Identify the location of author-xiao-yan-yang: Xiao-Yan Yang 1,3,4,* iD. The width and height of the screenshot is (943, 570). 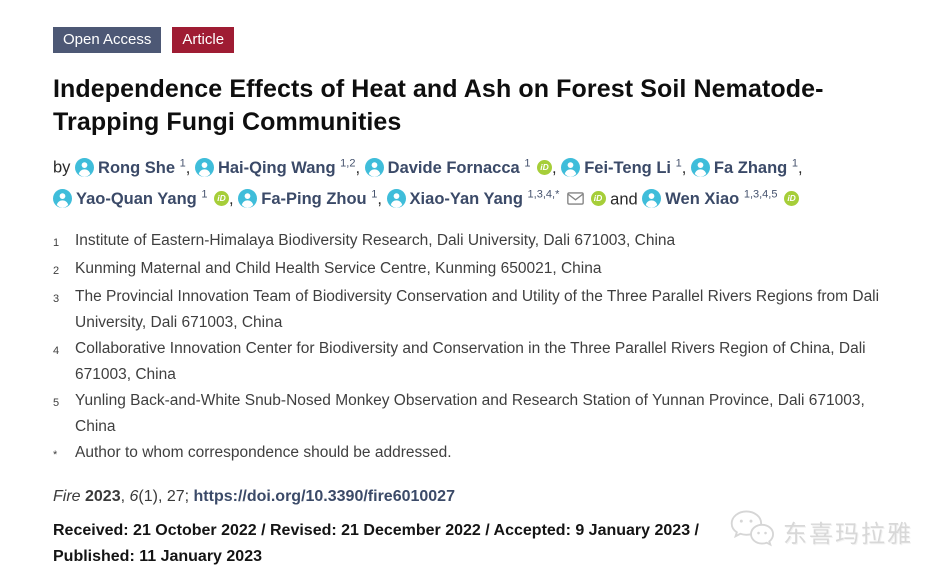
(496, 198).